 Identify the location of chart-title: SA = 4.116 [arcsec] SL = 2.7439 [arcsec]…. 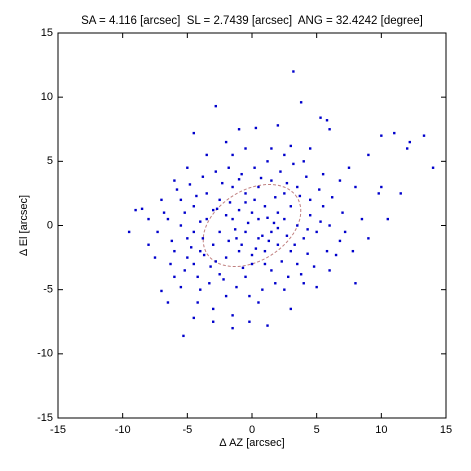
(252, 21).